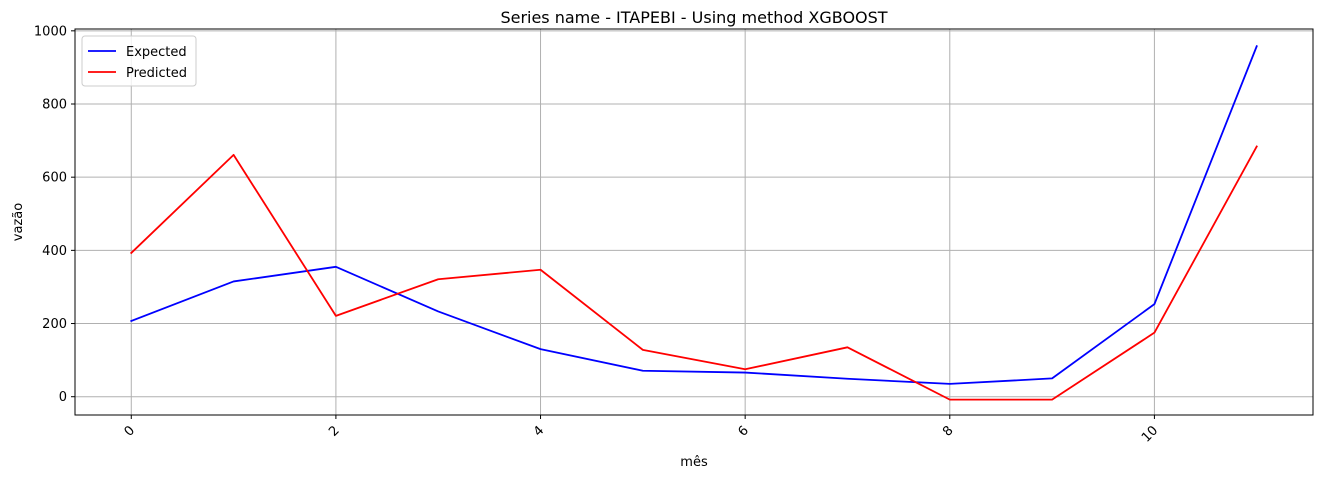  Describe the element at coordinates (54, 105) in the screenshot. I see `y-tick-label: 800` at that location.